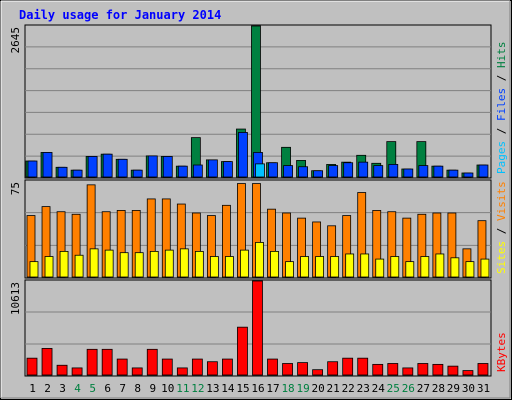 This screenshot has width=512, height=400. I want to click on x-tick-label-8: 8, so click(137, 388).